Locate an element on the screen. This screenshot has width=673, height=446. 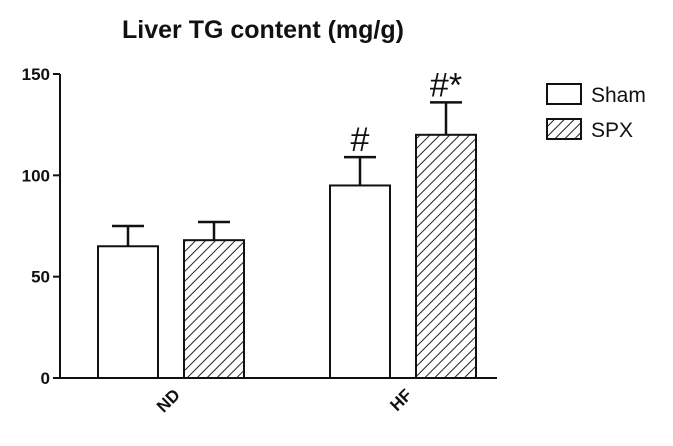
x-tick-label: ND is located at coordinates (168, 400).